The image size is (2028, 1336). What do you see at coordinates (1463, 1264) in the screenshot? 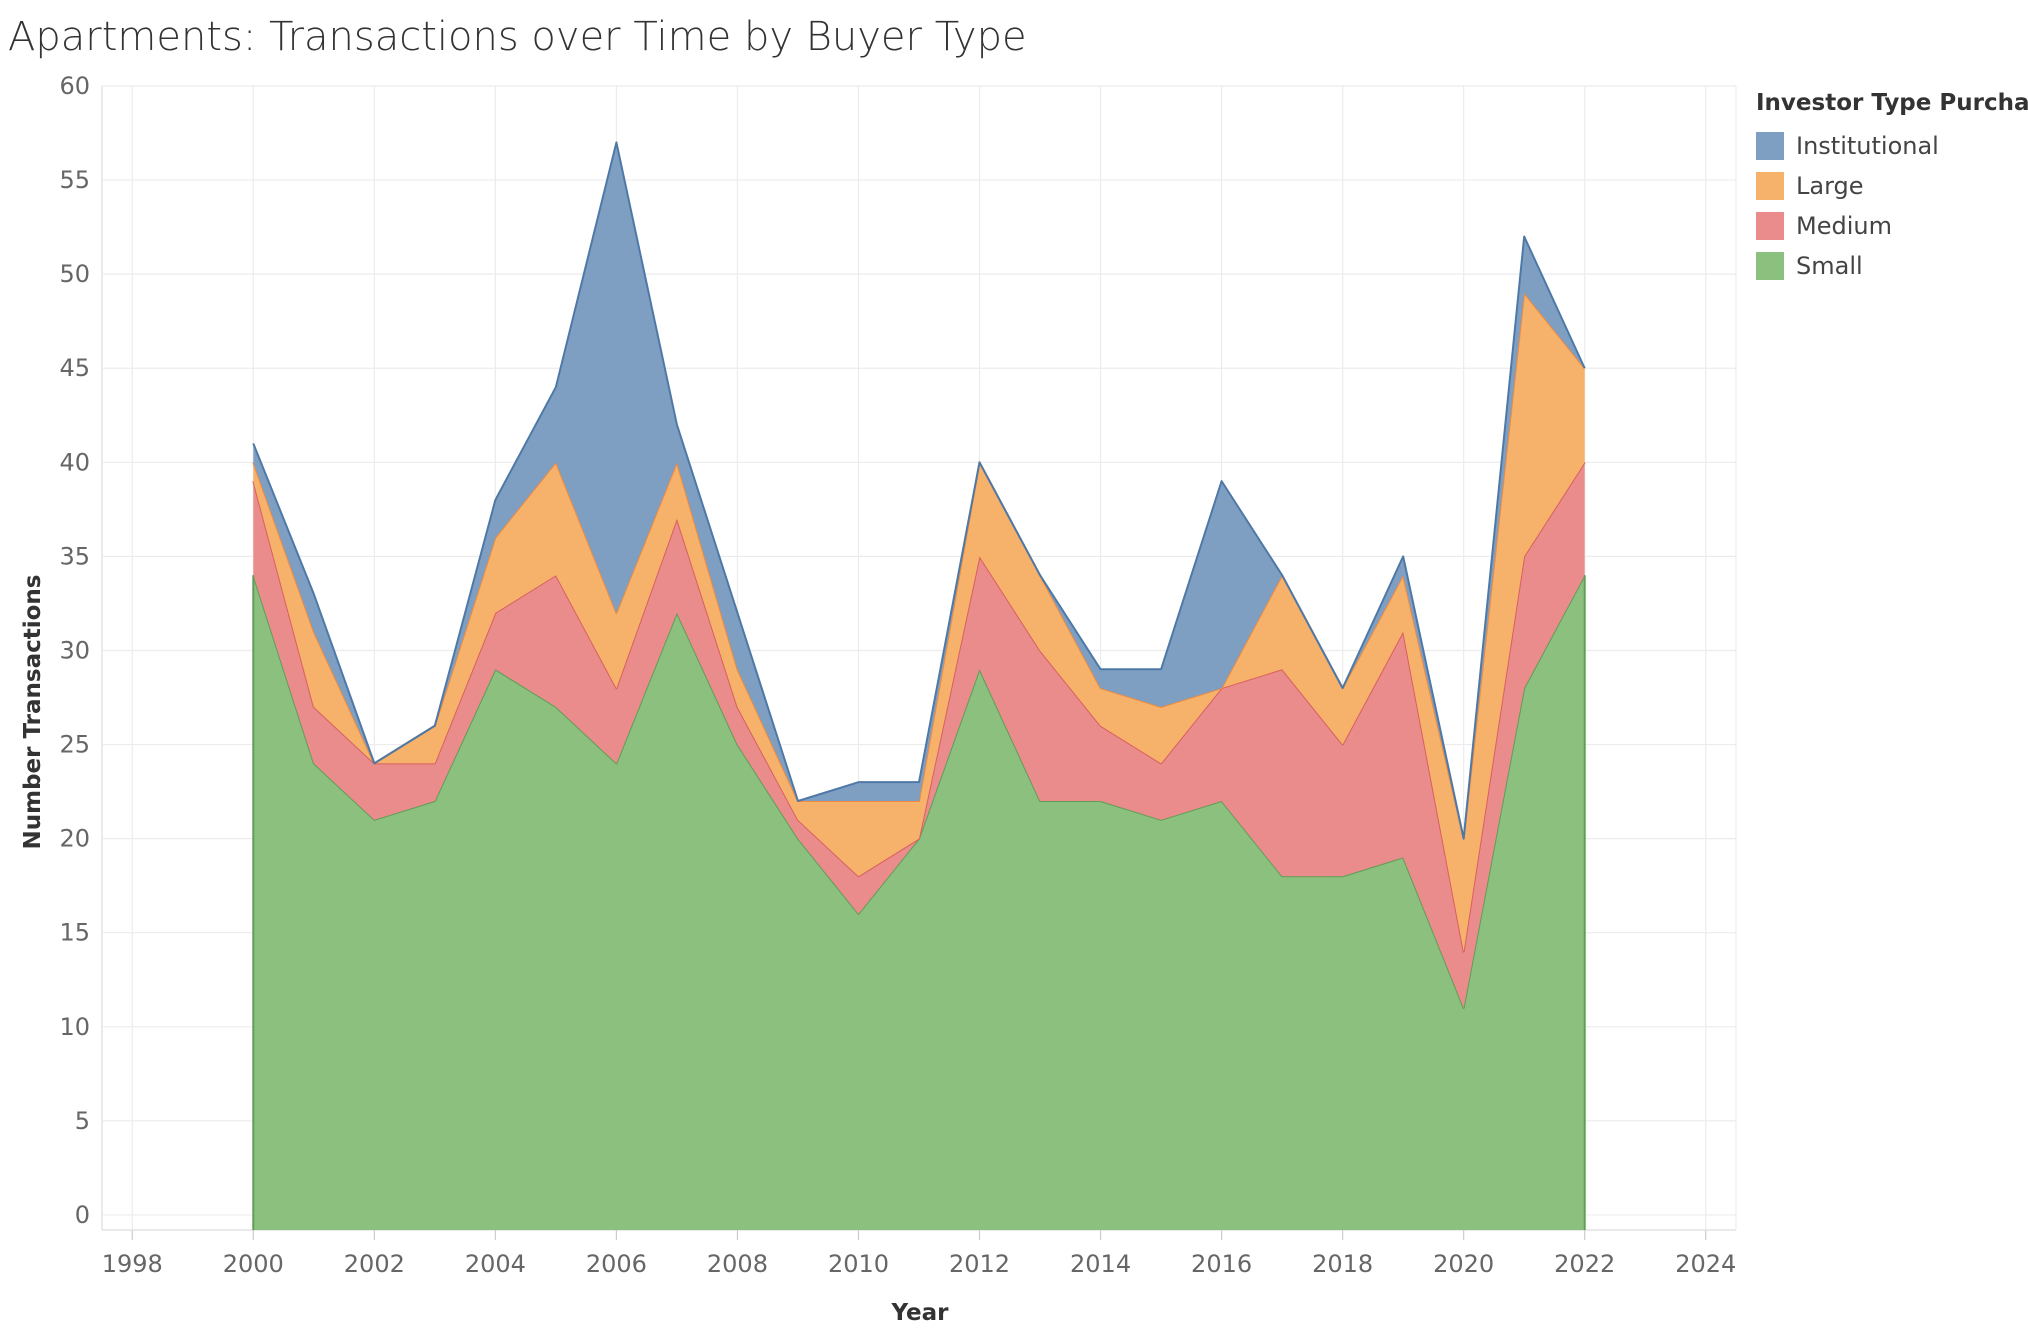
I see `x-tick-label: 2020` at bounding box center [1463, 1264].